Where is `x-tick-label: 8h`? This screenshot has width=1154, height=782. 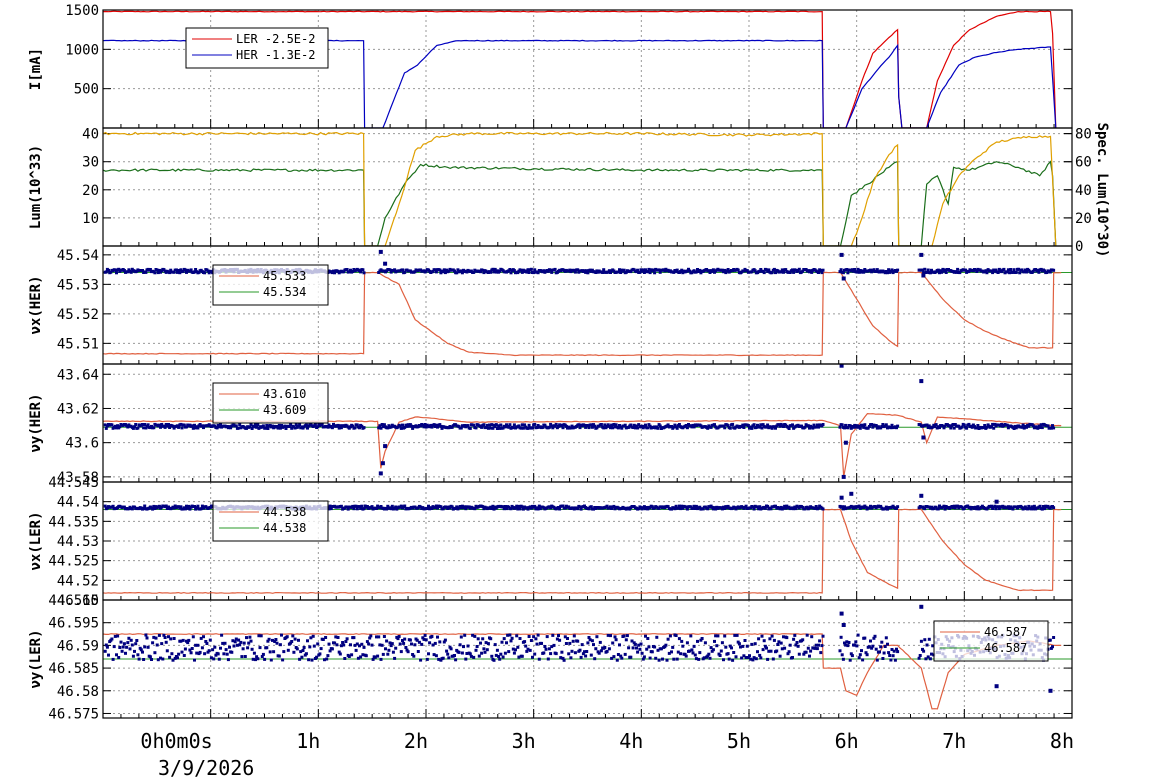
x-tick-label: 8h is located at coordinates (1062, 741).